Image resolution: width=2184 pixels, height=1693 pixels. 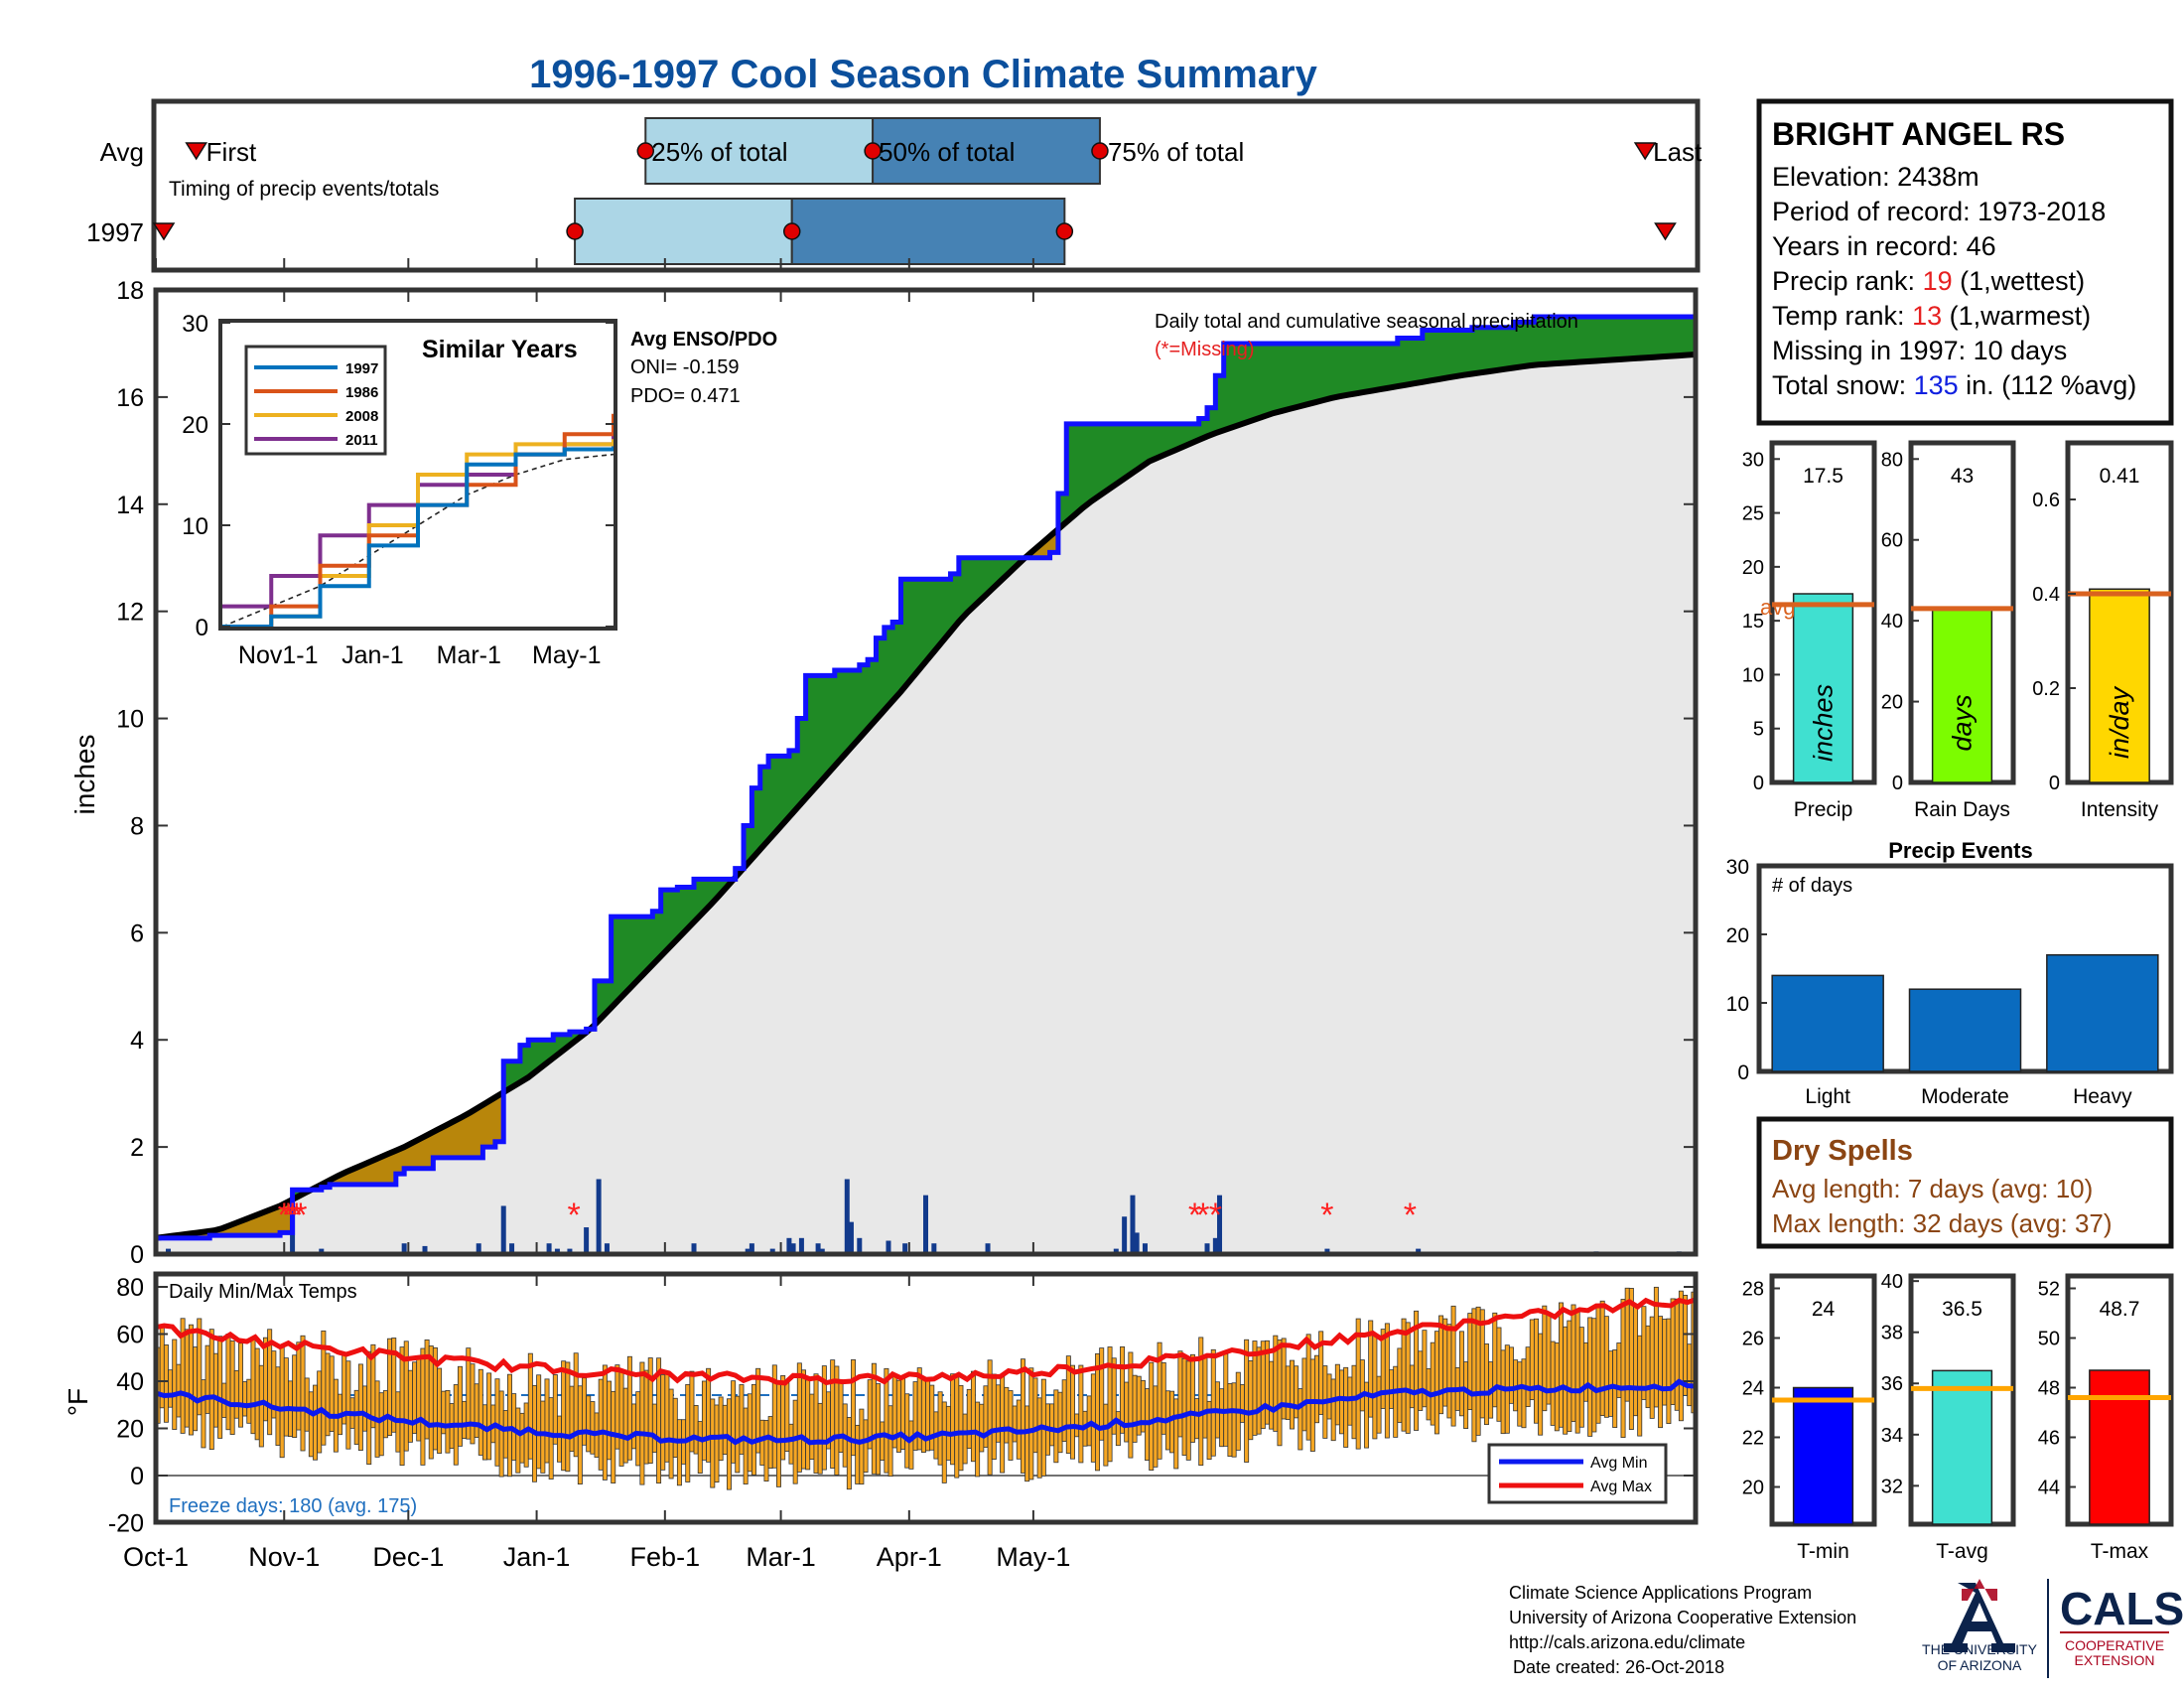 What do you see at coordinates (928, 231) in the screenshot?
I see `timing-box-high` at bounding box center [928, 231].